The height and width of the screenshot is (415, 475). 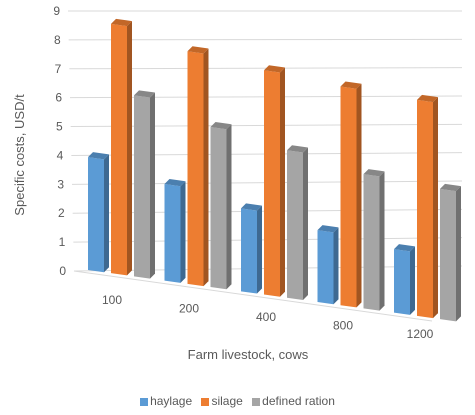 What do you see at coordinates (144, 402) in the screenshot?
I see `legend-swatch-haylage` at bounding box center [144, 402].